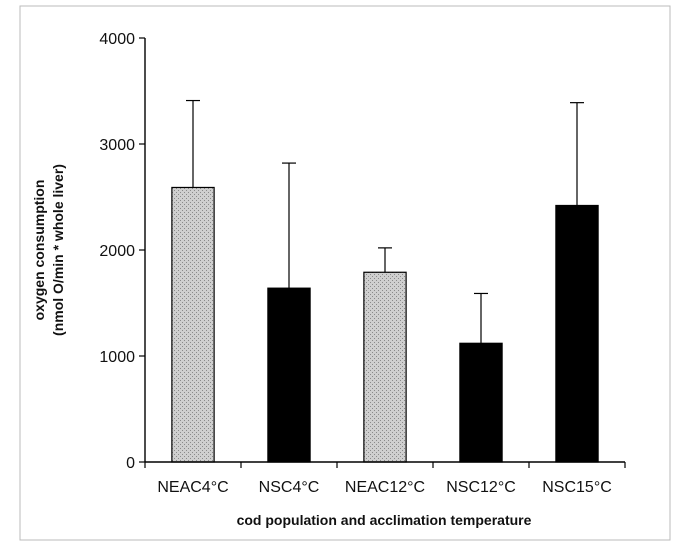 The image size is (676, 545). I want to click on x-category-label: NEAC12°C, so click(385, 487).